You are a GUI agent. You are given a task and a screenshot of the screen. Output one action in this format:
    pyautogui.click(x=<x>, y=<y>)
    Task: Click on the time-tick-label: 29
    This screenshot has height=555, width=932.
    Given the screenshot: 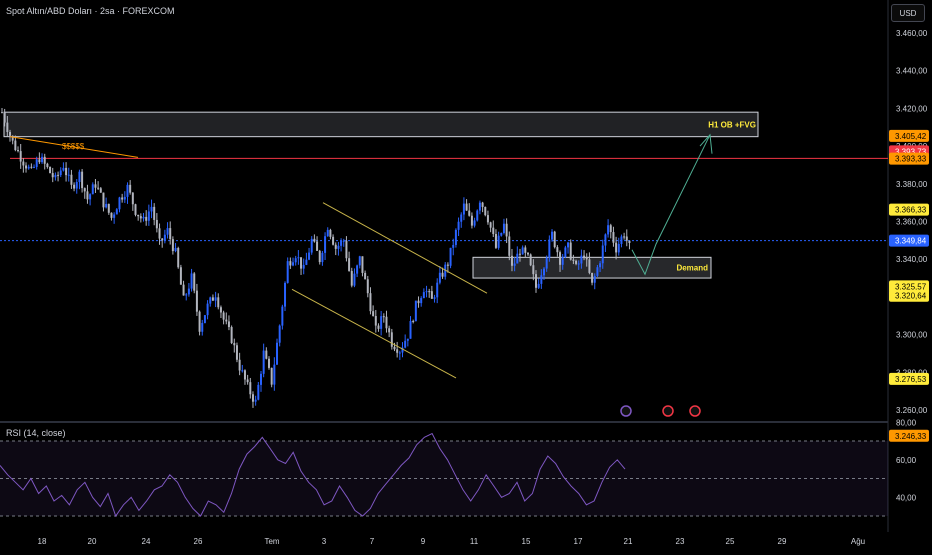 What is the action you would take?
    pyautogui.click(x=782, y=541)
    